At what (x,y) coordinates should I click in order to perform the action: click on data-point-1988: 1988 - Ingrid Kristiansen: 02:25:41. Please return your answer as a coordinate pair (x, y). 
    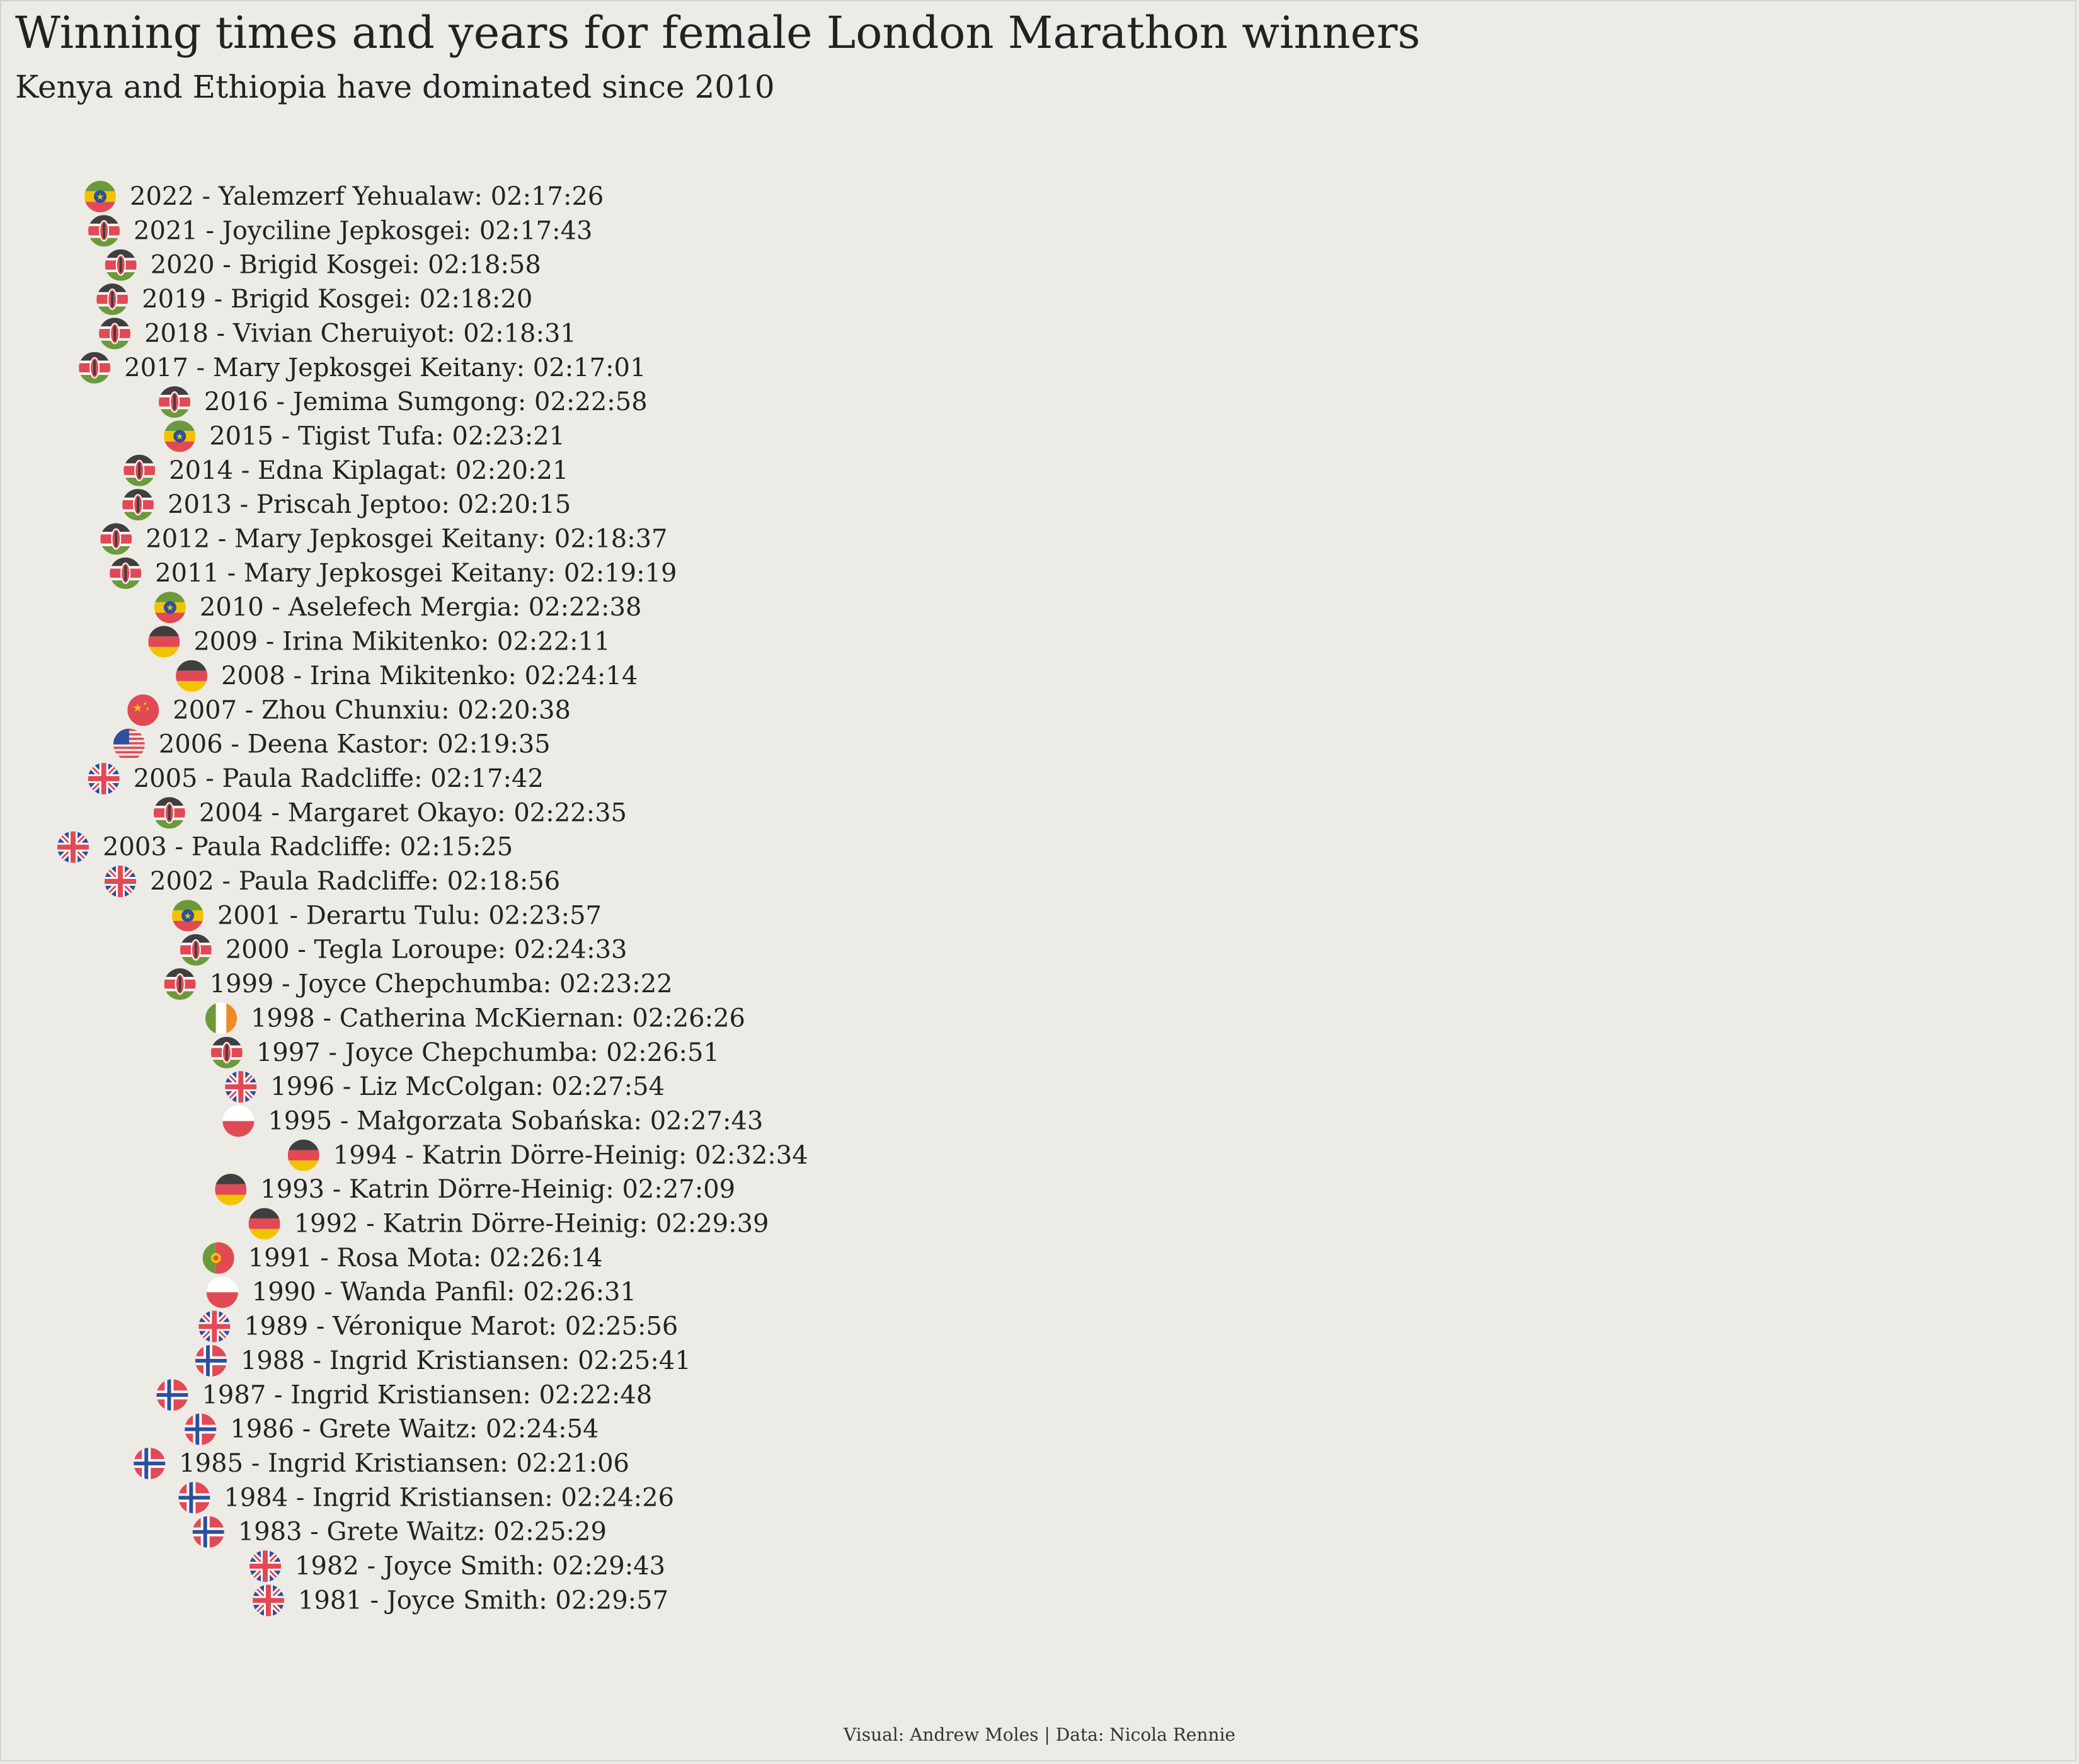
    Looking at the image, I should click on (443, 1360).